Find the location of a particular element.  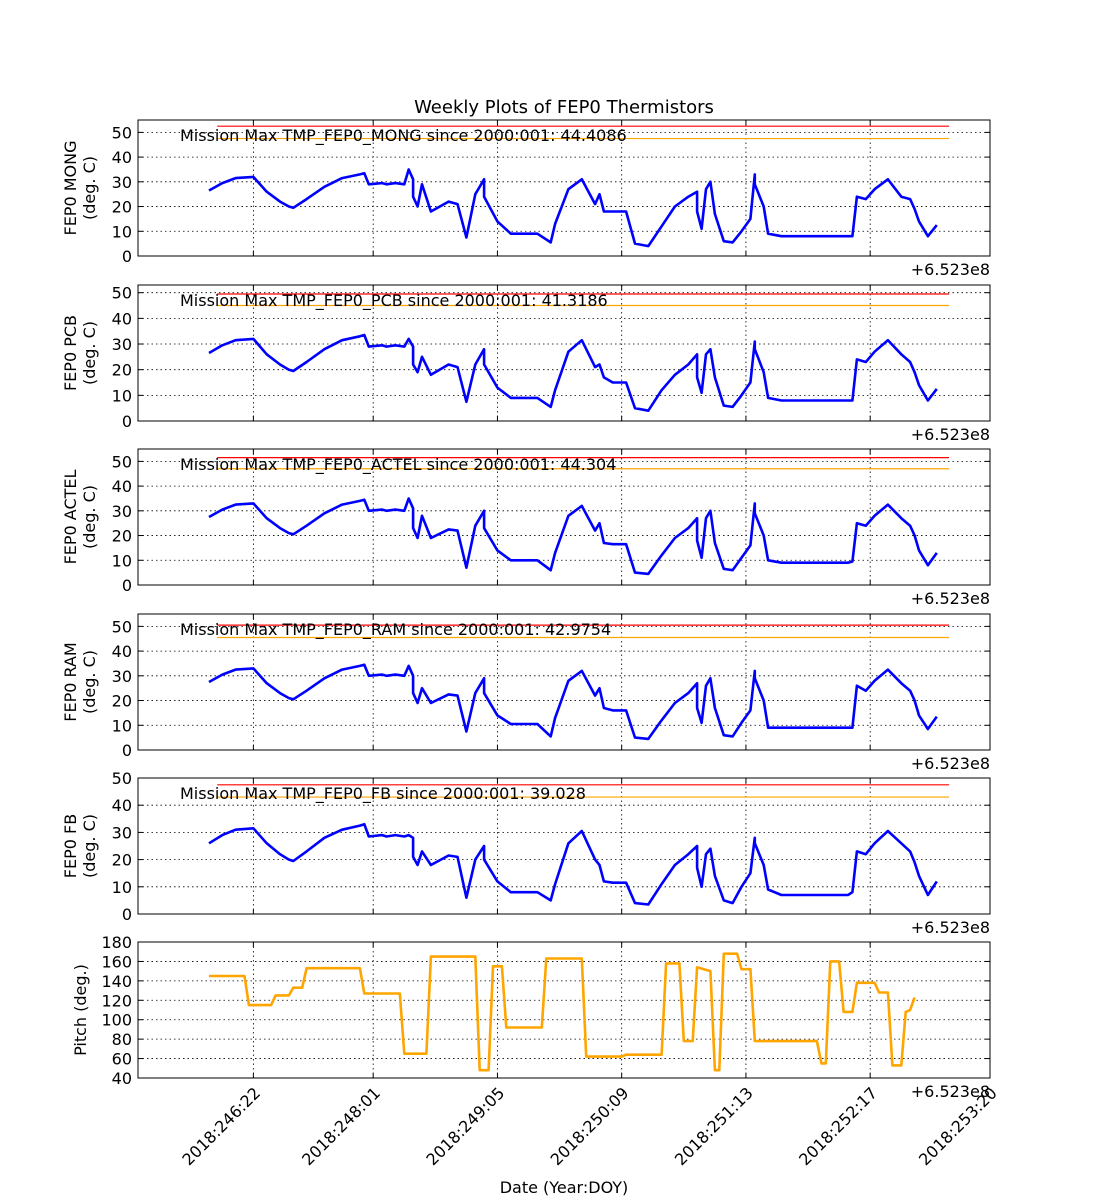

y-axis-label: FEP0 MONG(deg. C) is located at coordinates (80, 188).